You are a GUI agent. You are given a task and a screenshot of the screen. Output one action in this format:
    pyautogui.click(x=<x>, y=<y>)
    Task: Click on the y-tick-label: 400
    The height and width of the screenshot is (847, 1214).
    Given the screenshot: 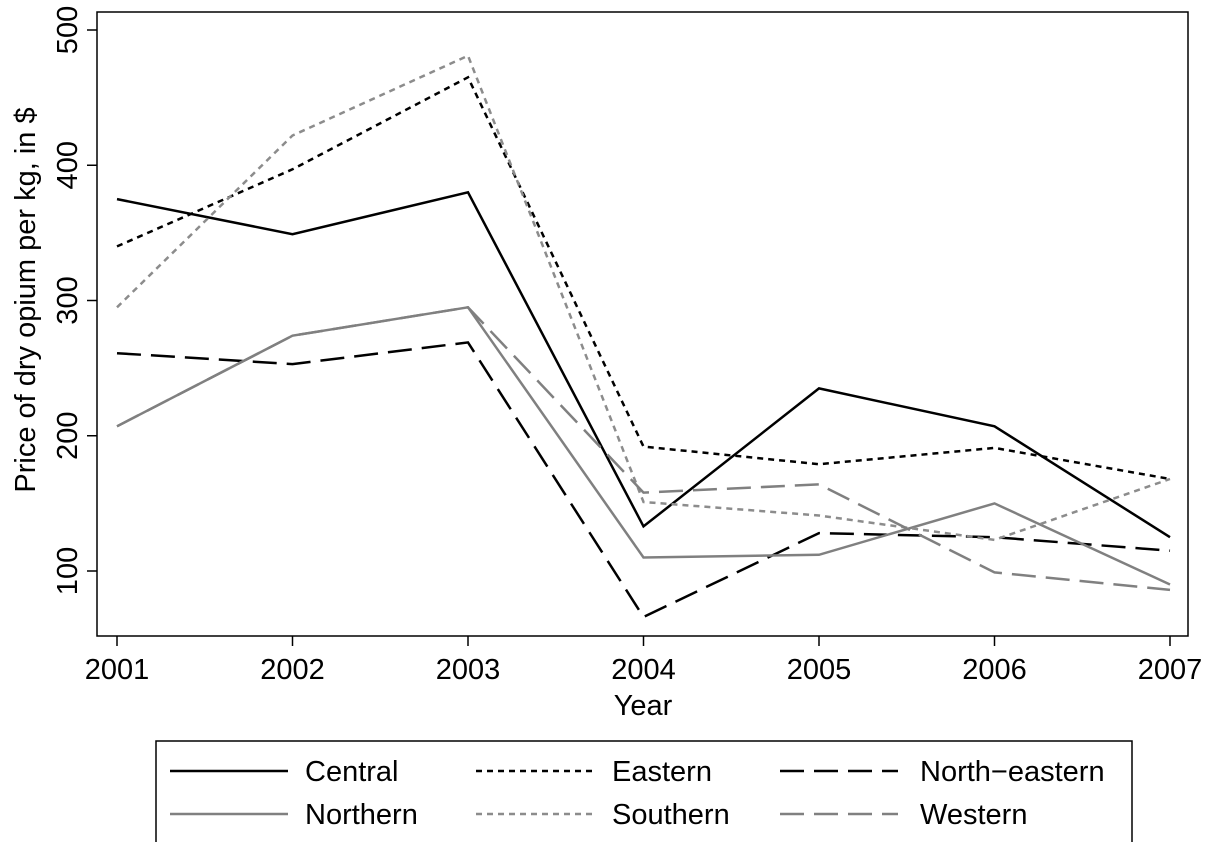 What is the action you would take?
    pyautogui.click(x=68, y=165)
    